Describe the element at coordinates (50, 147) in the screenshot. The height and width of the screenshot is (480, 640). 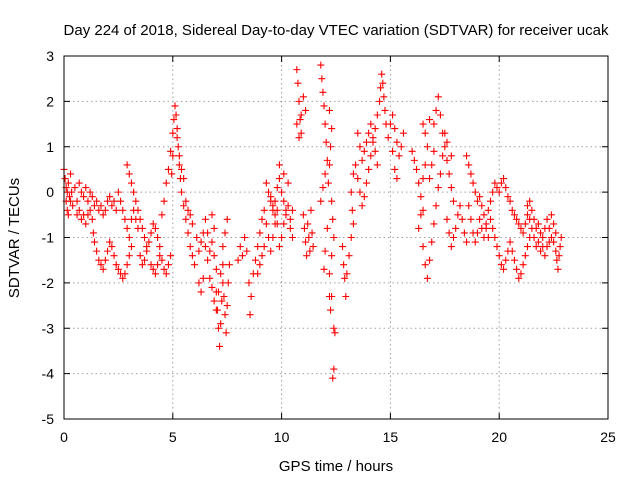
I see `y-tick-label: 1` at that location.